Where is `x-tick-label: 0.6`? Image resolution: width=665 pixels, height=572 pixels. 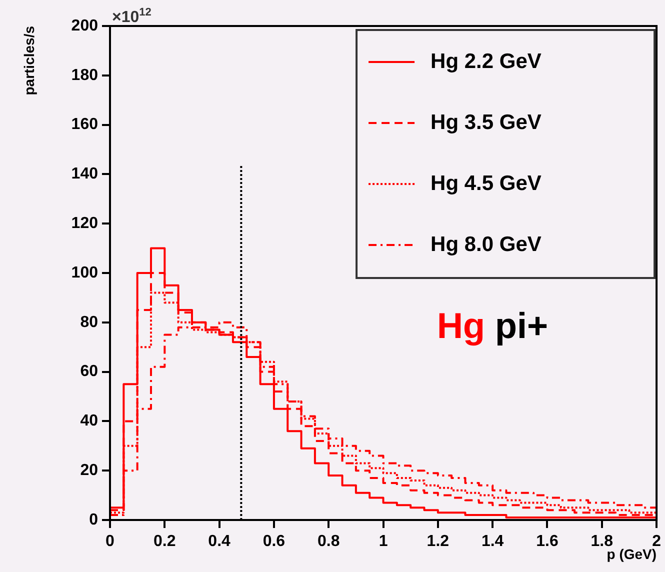
x-tick-label: 0.6 is located at coordinates (274, 541).